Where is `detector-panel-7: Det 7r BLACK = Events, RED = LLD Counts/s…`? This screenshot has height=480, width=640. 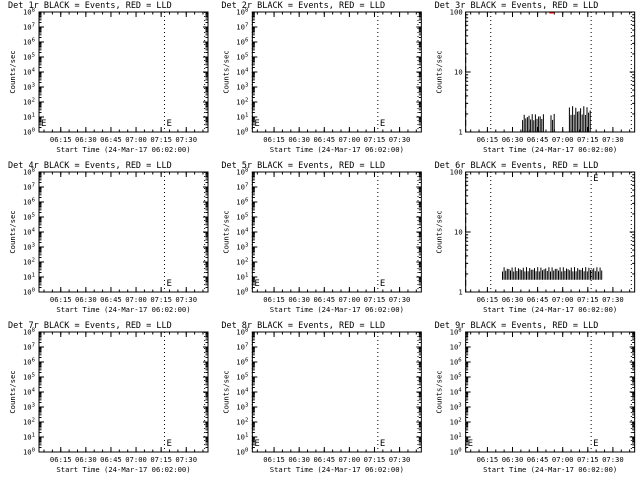
detector-panel-7: Det 7r BLACK = Events, RED = LLD Counts/s… is located at coordinates (108, 397).